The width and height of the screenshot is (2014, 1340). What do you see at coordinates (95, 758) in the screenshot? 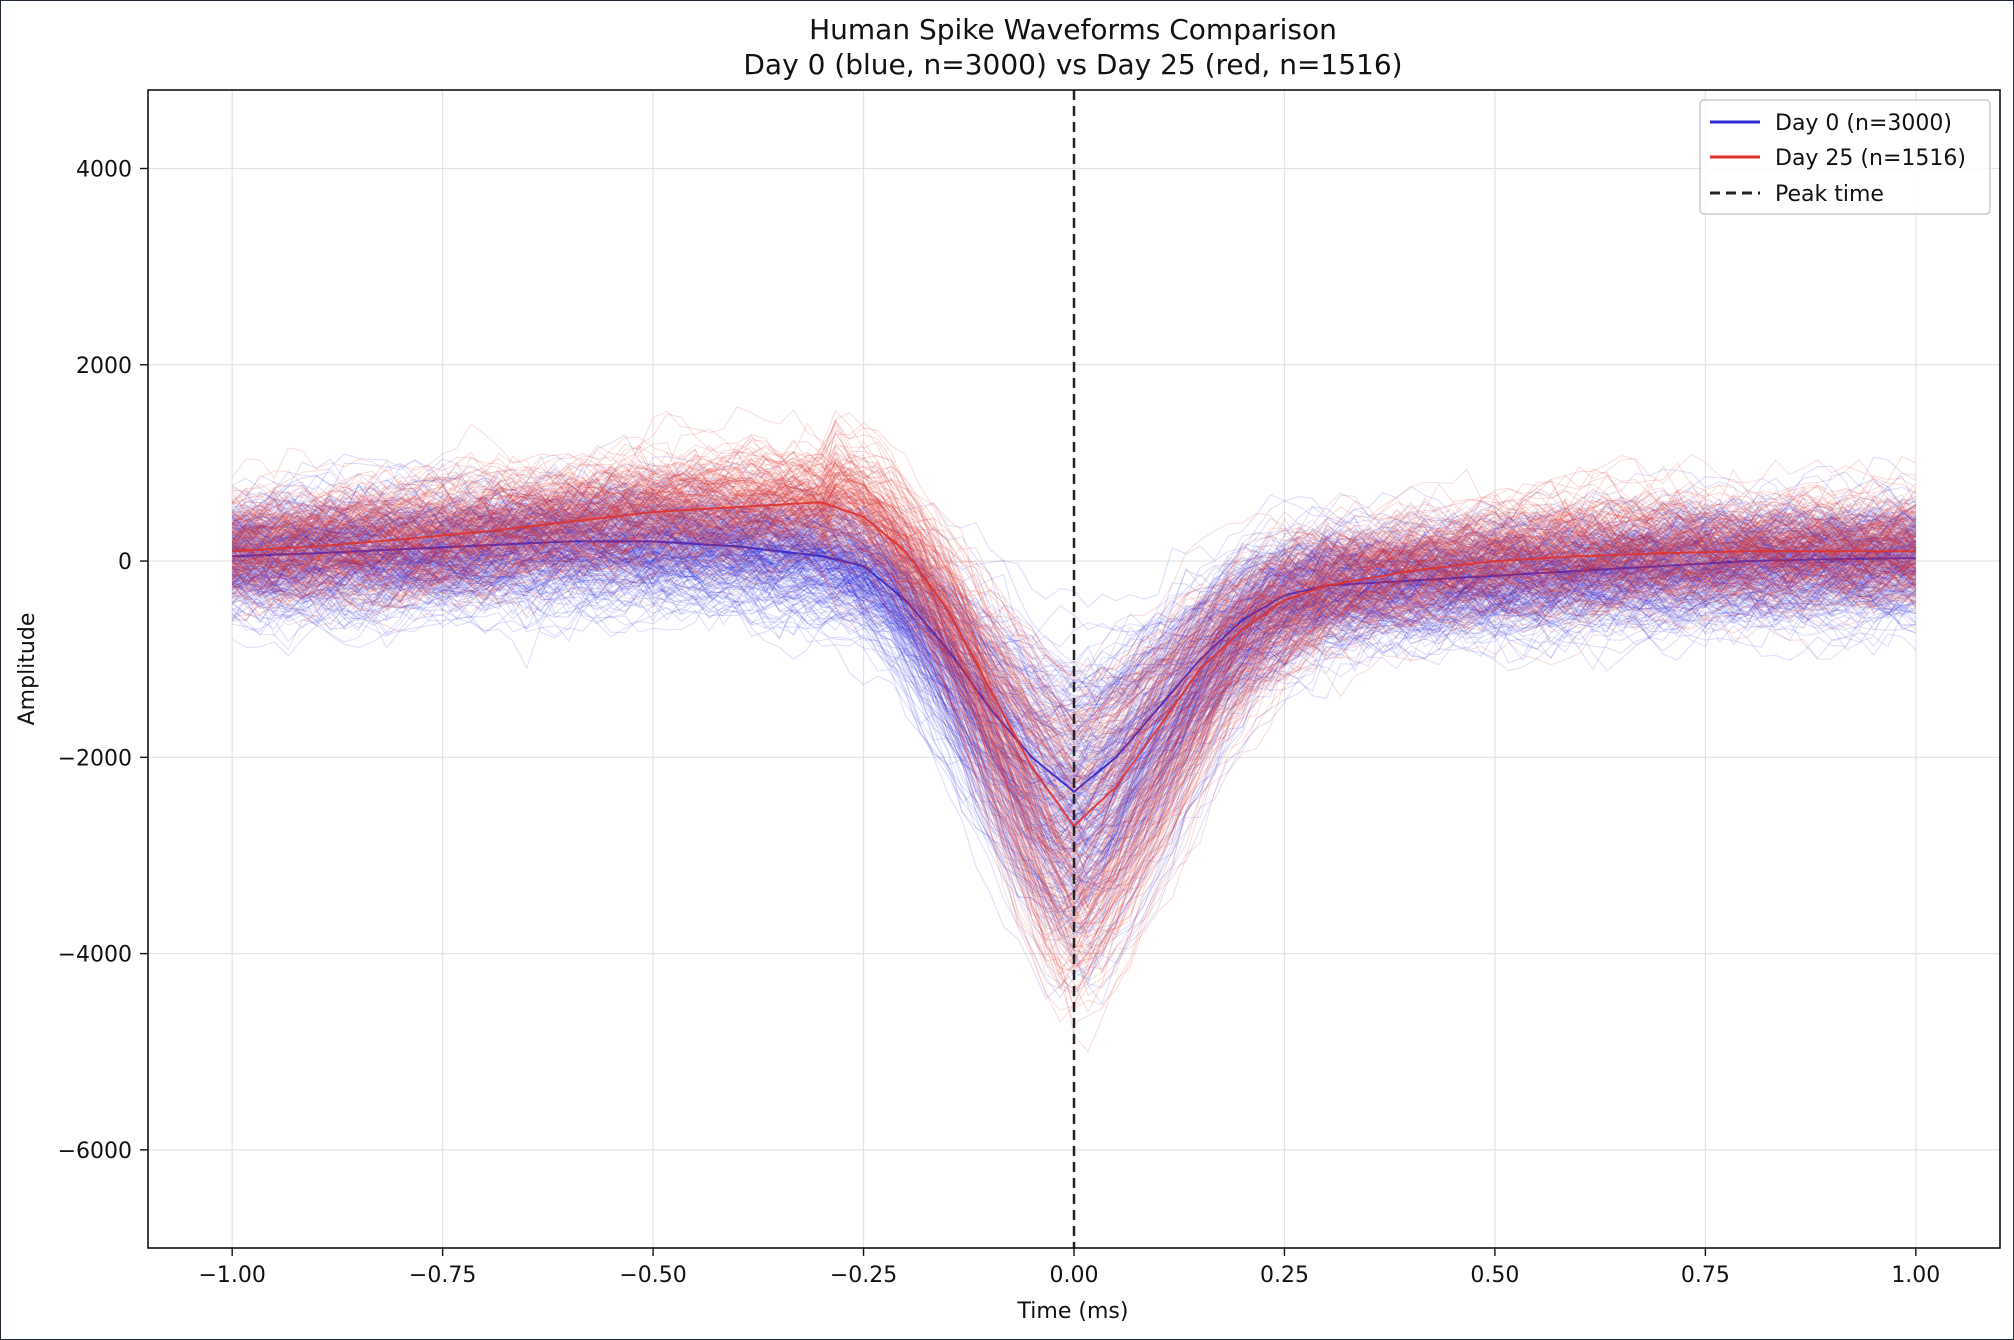
I see `y-tick-label: −2000` at bounding box center [95, 758].